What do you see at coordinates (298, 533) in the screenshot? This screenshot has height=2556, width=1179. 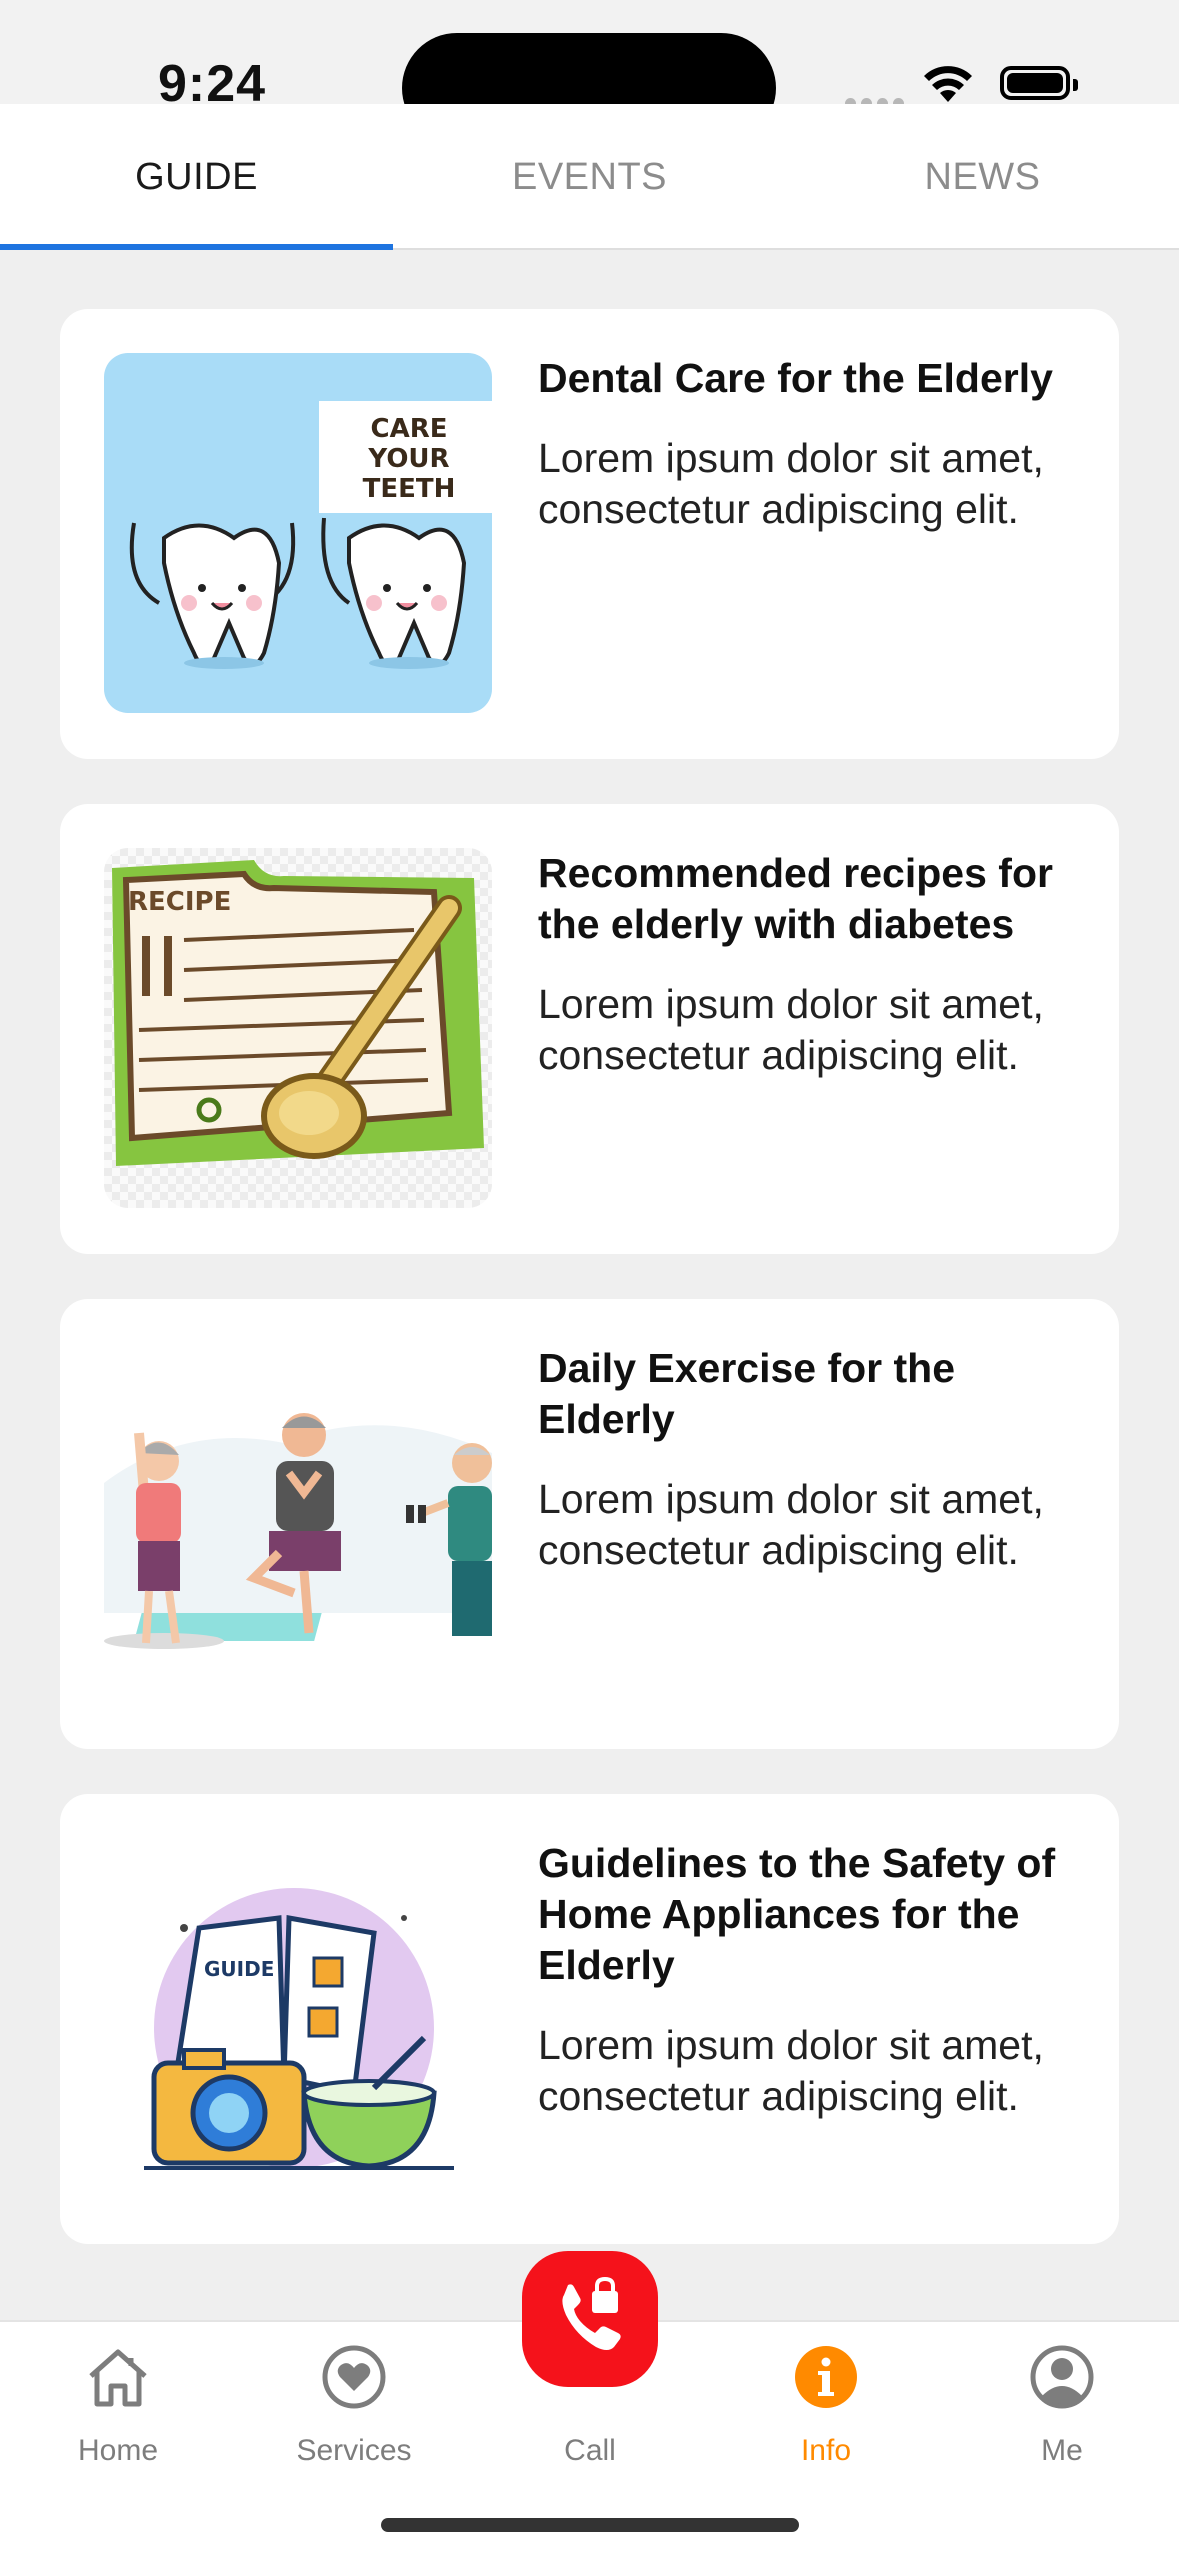 I see `dental-care-thumbnail: CARE YOUR TEETH` at bounding box center [298, 533].